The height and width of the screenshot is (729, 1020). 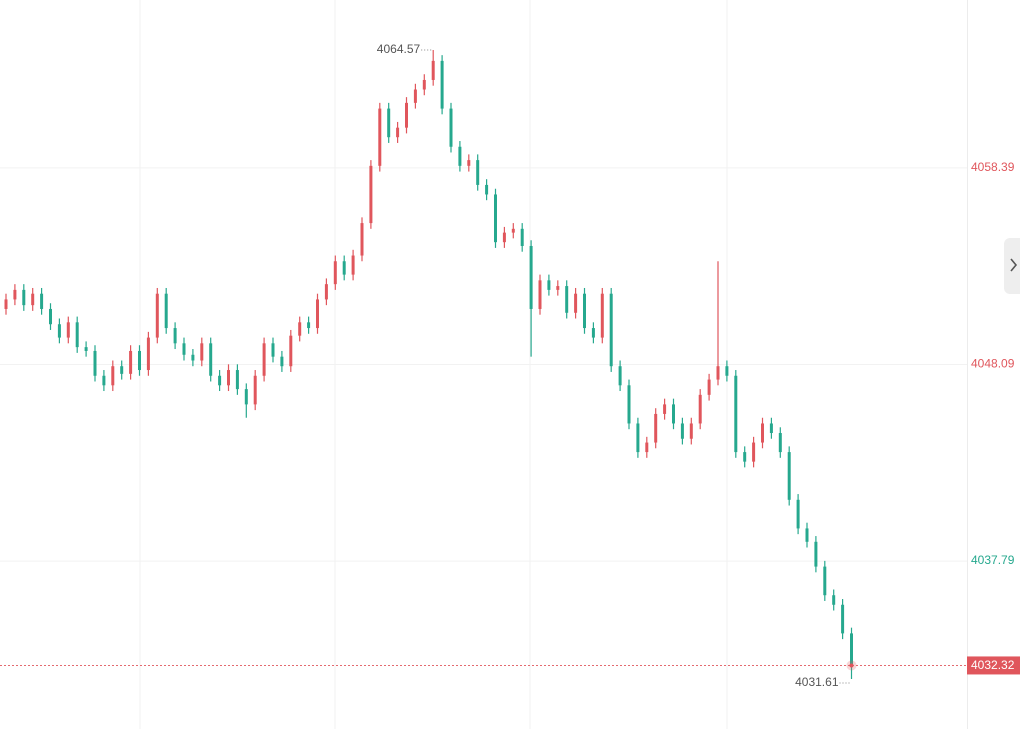 I want to click on y-tick-label: 4037.79, so click(x=993, y=560).